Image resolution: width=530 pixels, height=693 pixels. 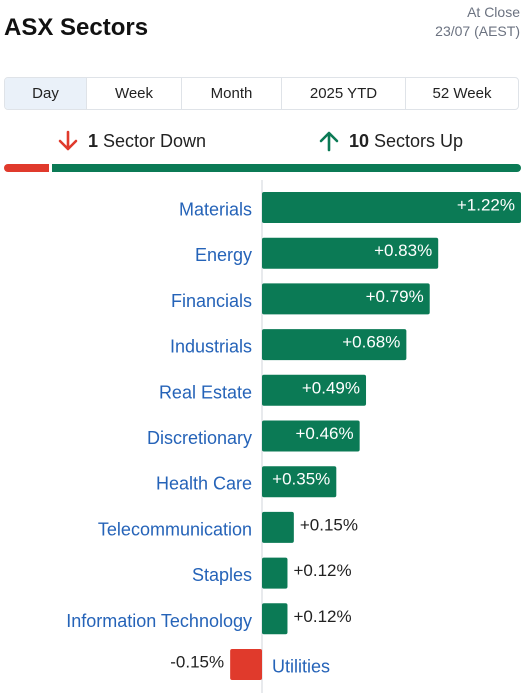 What do you see at coordinates (331, 387) in the screenshot?
I see `value-label-real-estate: +0.49%` at bounding box center [331, 387].